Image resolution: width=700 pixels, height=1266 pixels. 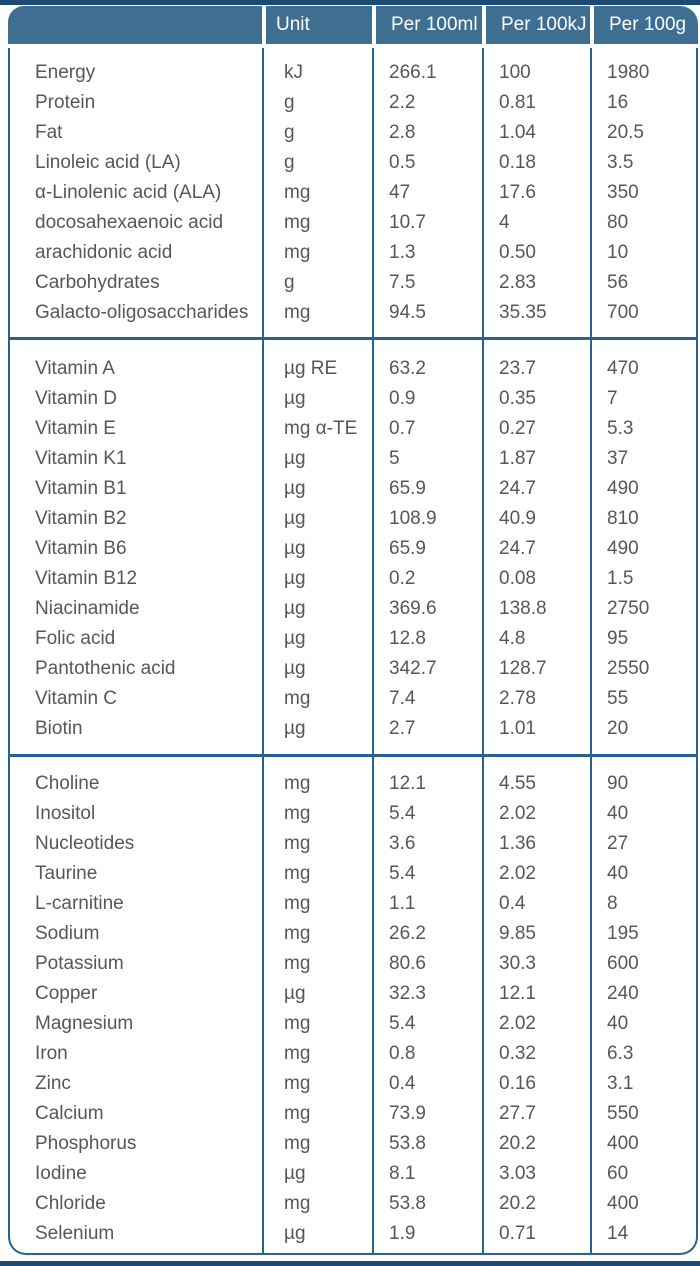 I want to click on nutrient-label: Calcium, so click(x=69, y=1113).